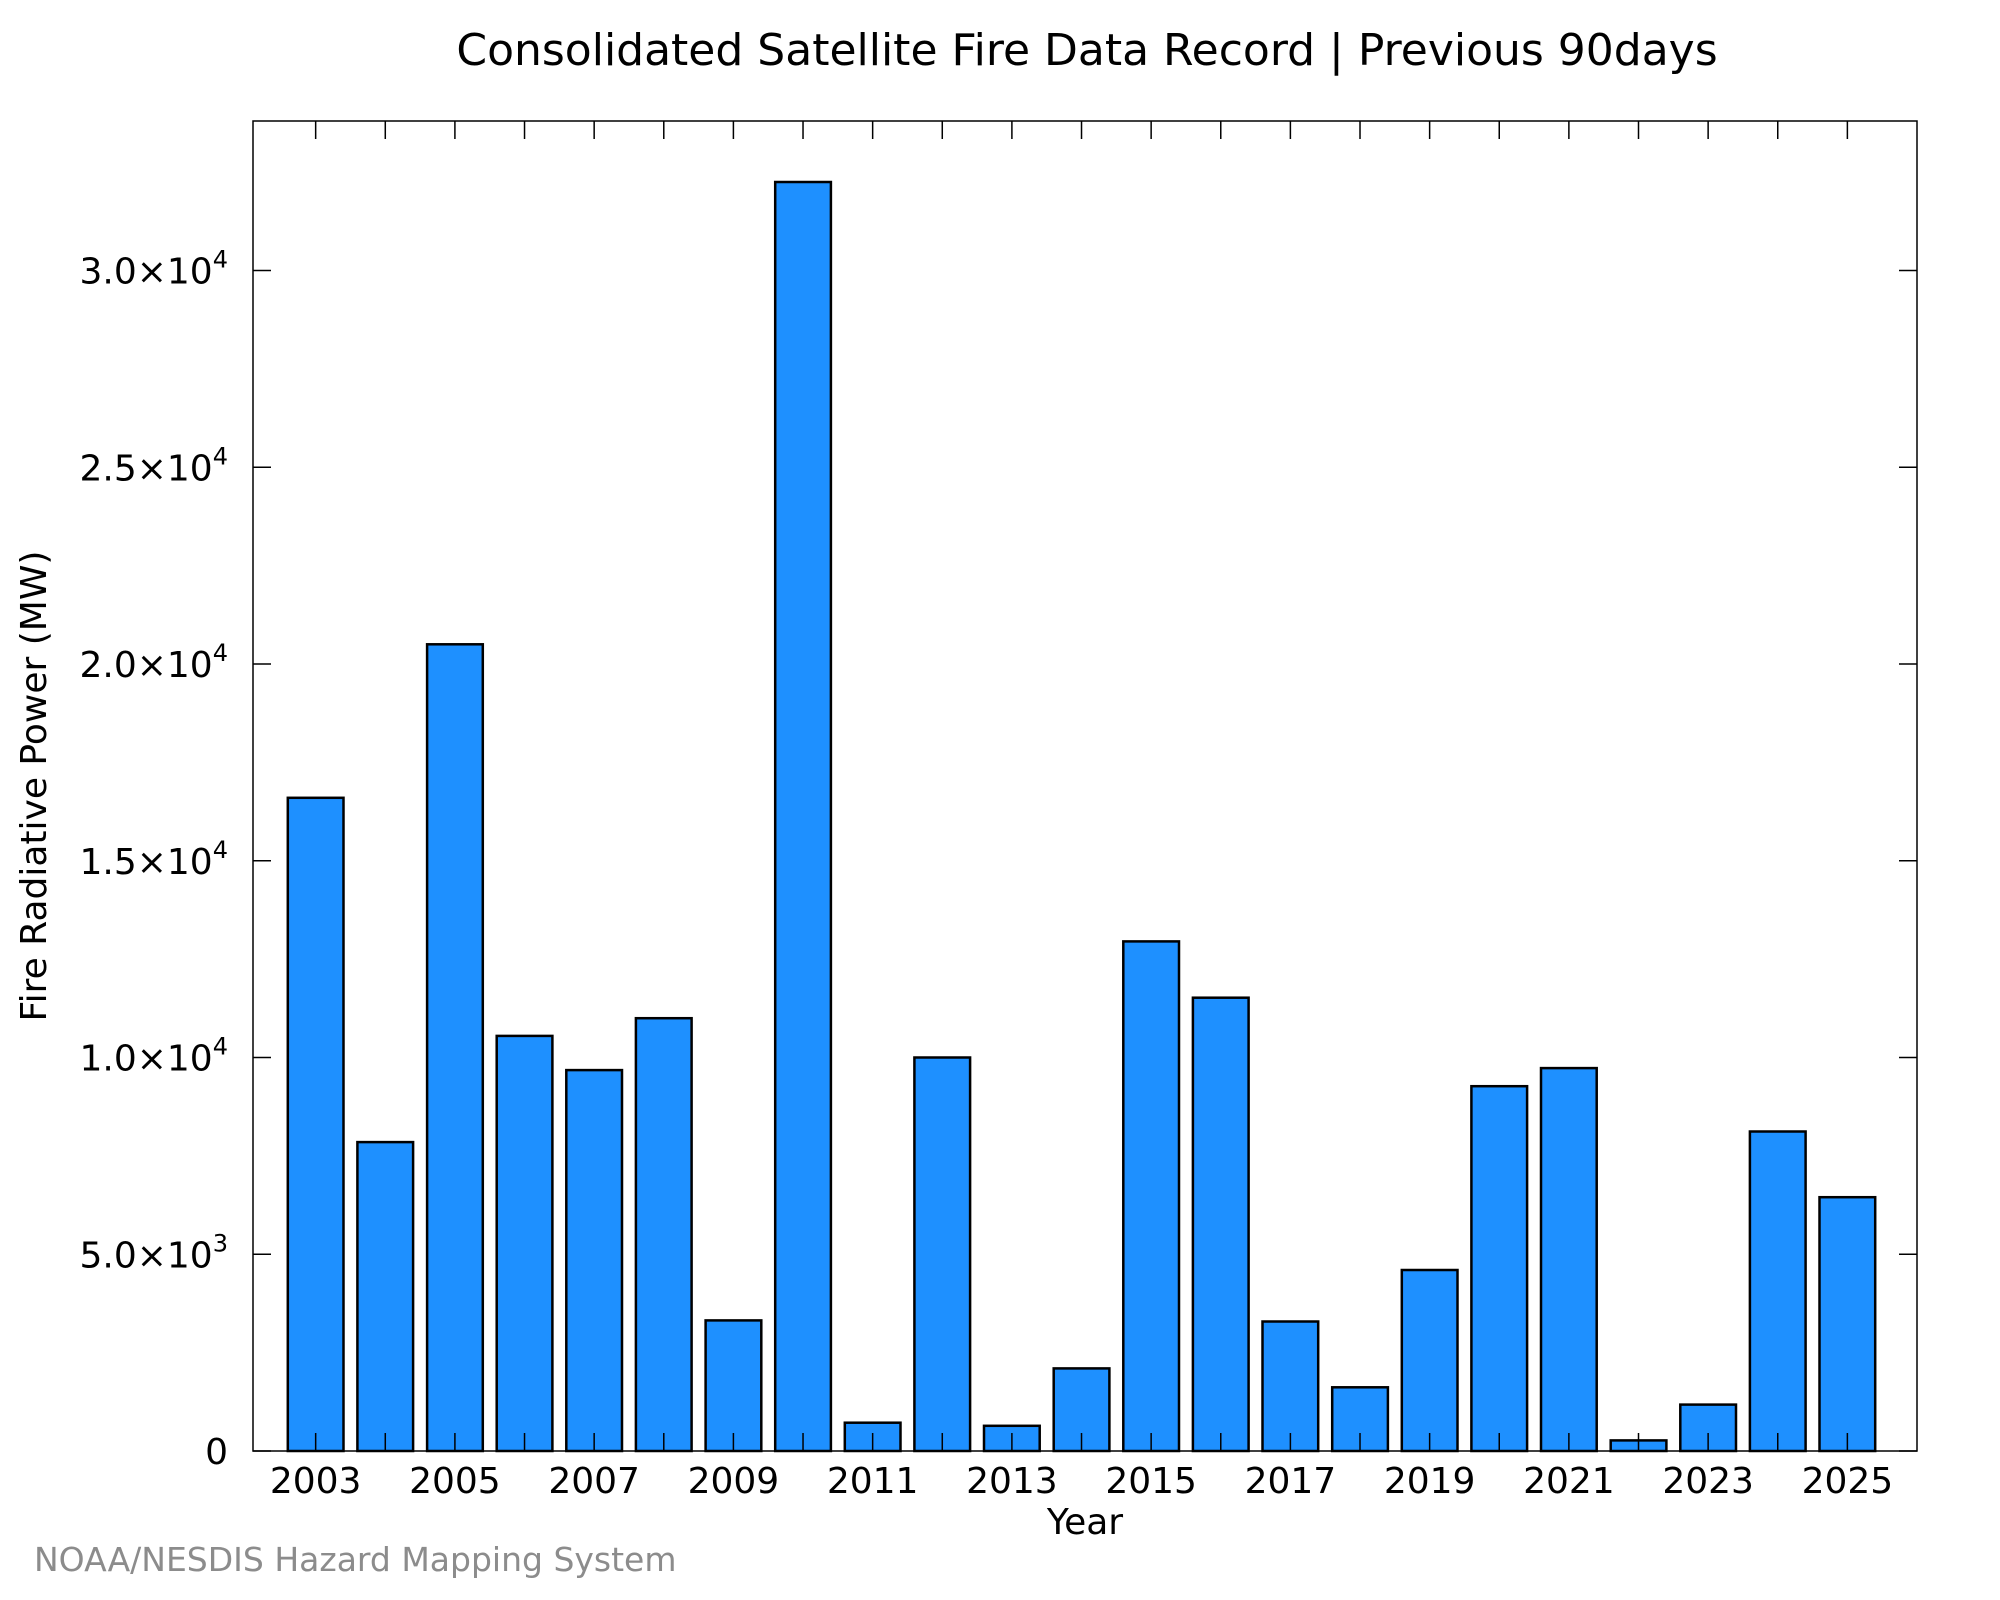 This screenshot has width=2000, height=1600. I want to click on bar-2019, so click(1429, 1360).